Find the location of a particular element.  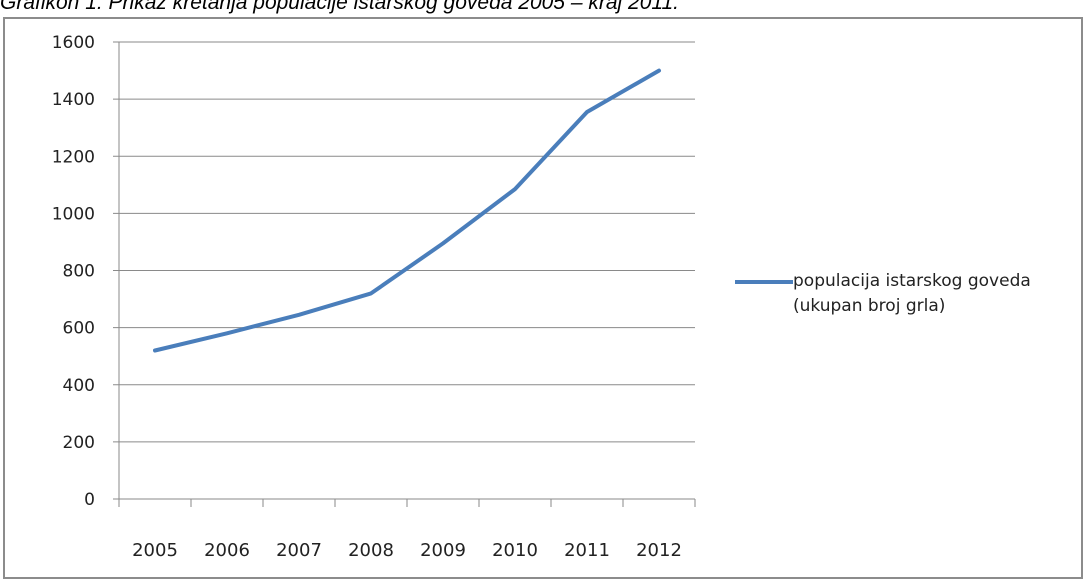

y-tick-label: 600 is located at coordinates (79, 329).